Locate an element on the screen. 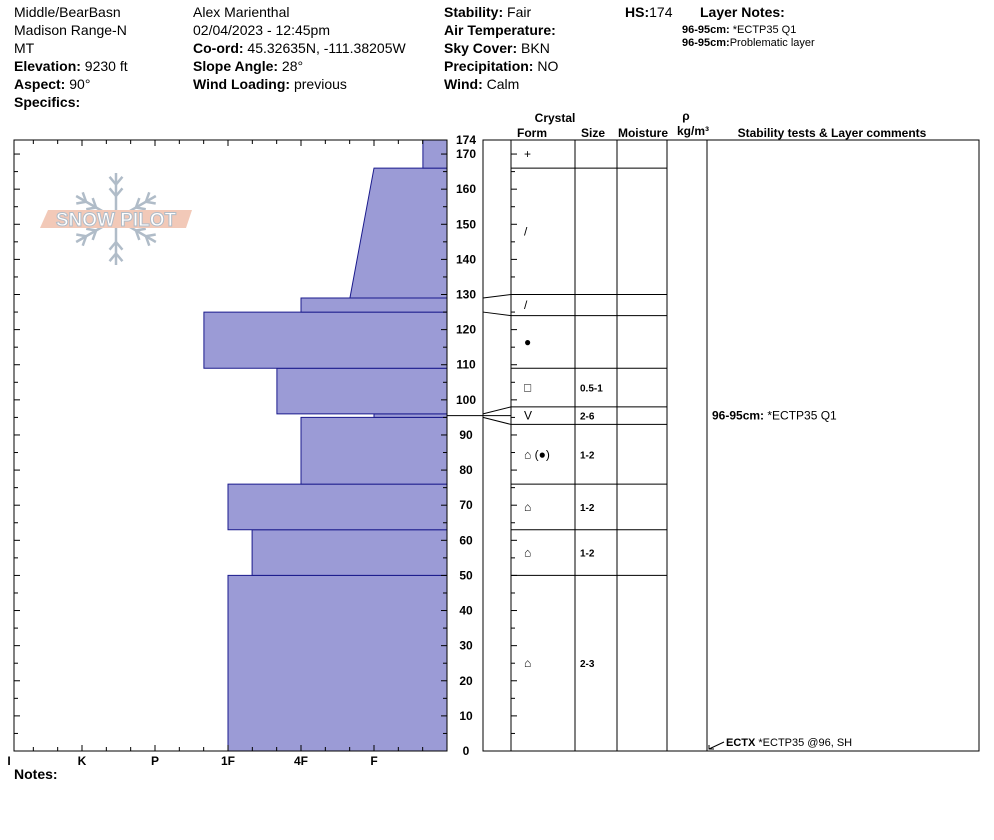 Image resolution: width=994 pixels, height=840 pixels. observer-name: Alex Marienthal is located at coordinates (241, 12).